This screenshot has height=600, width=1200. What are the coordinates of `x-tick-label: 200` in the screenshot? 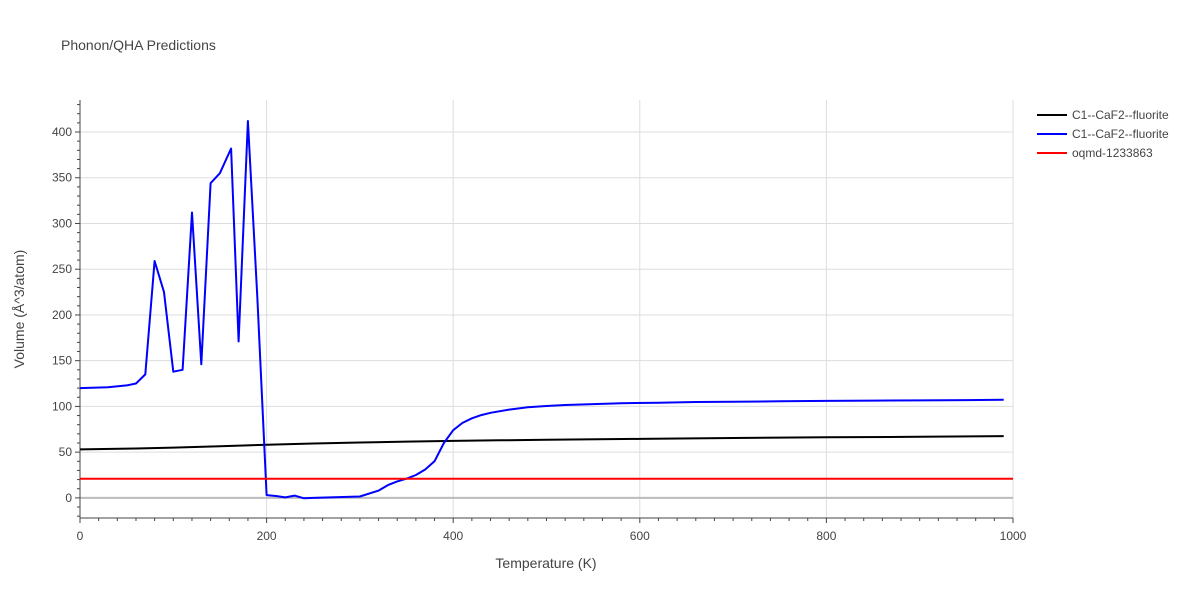 It's located at (267, 536).